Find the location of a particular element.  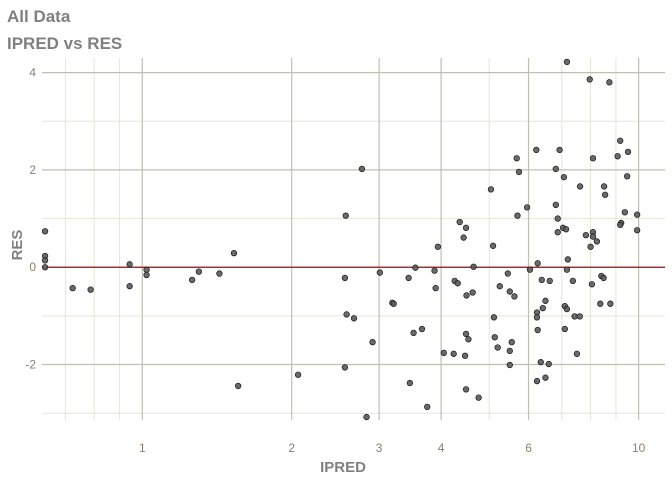

x-tick-label: 6 is located at coordinates (528, 448).